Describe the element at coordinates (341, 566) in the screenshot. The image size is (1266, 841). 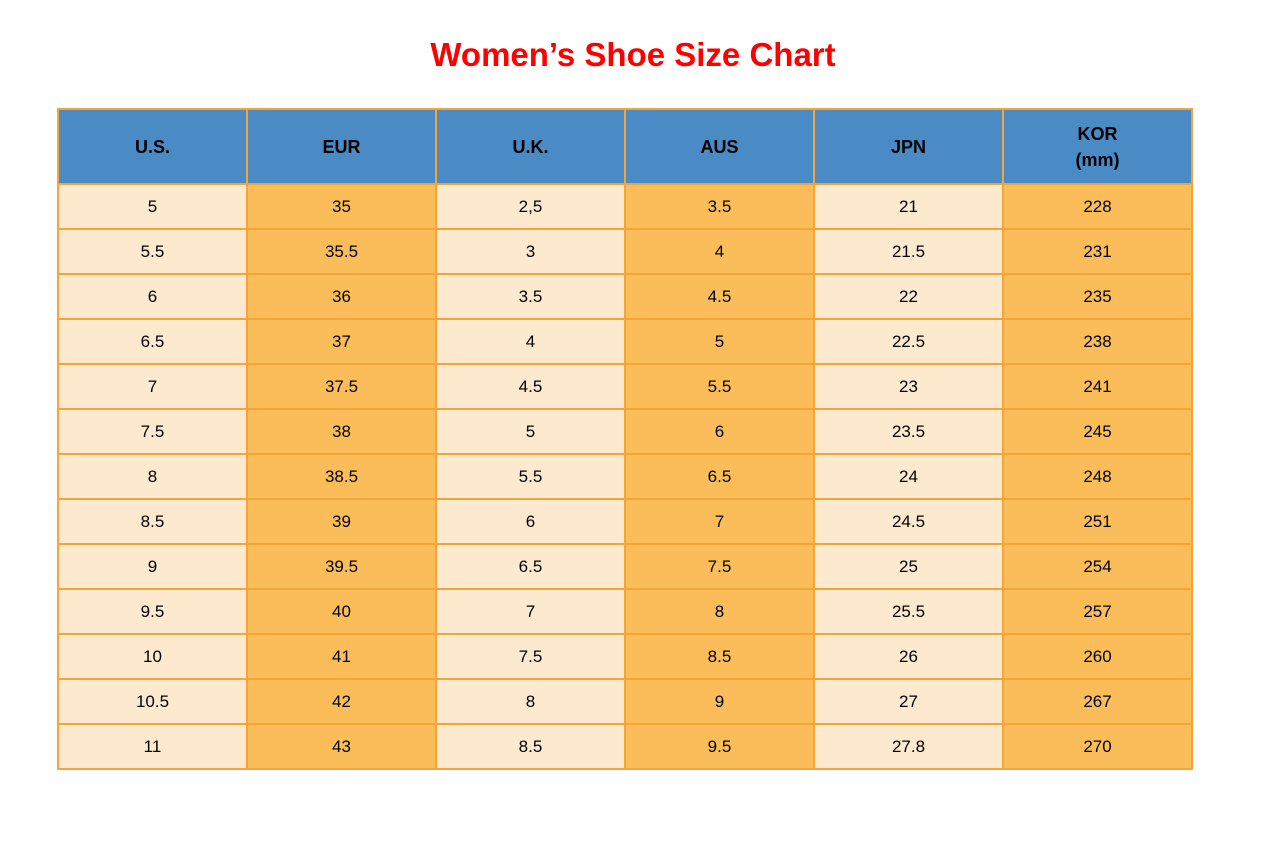
I see `table-cell: 39.5` at that location.